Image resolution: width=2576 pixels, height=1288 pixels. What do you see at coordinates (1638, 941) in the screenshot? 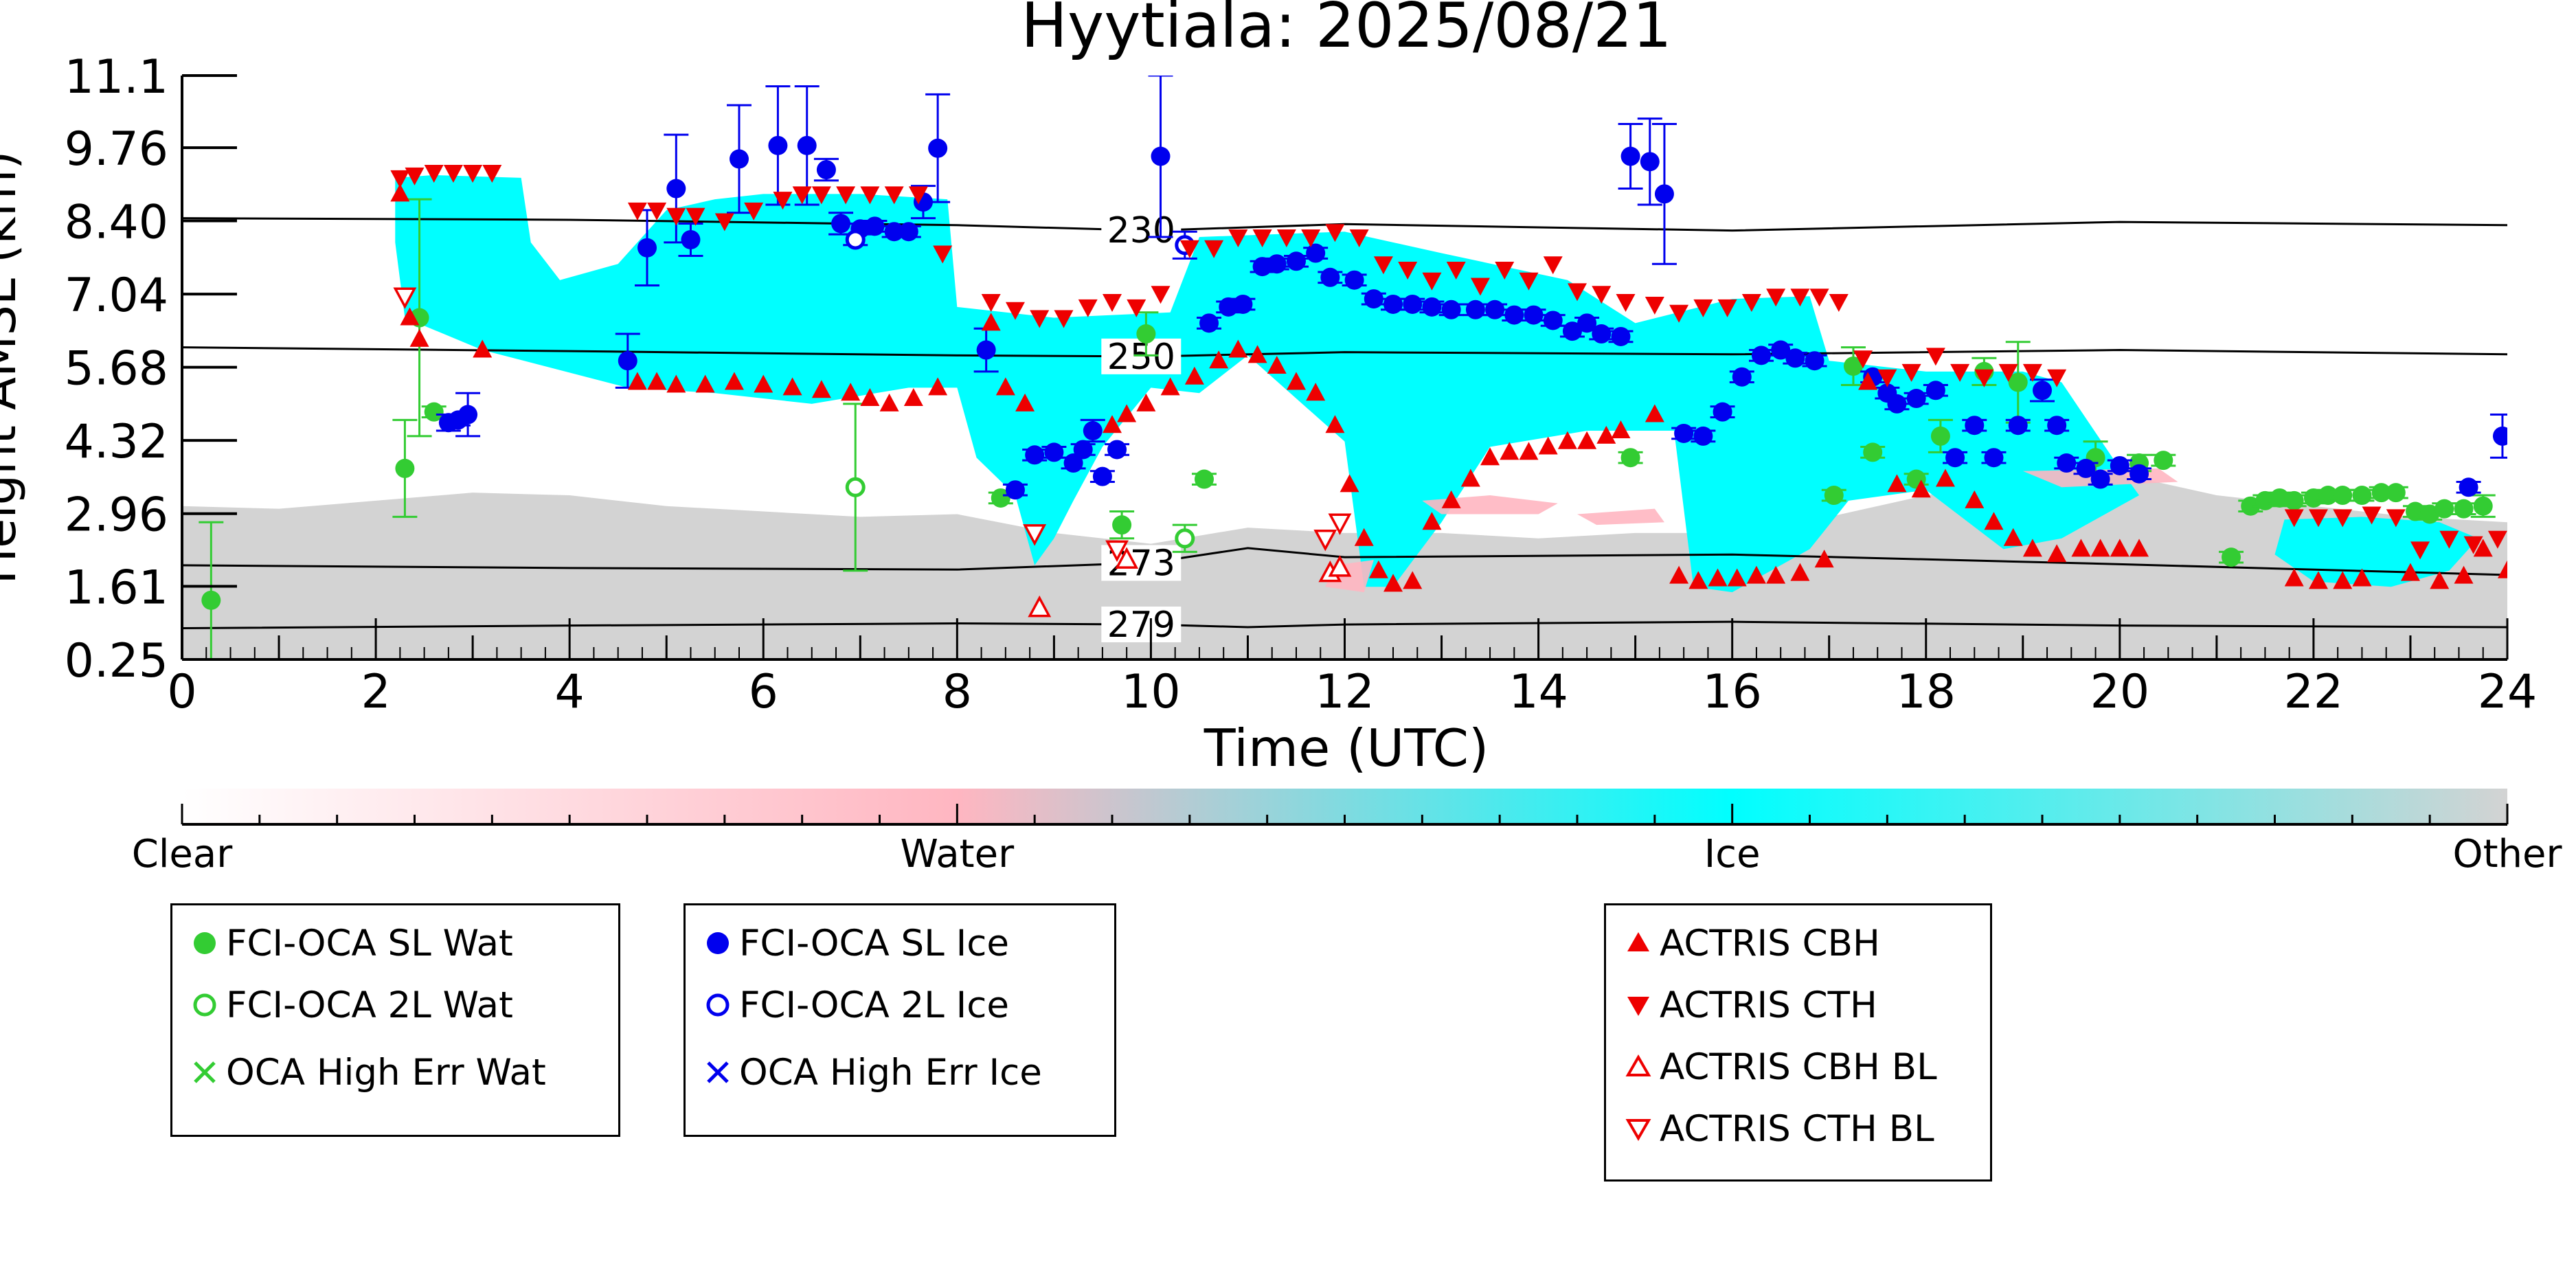
I see `filled-triangle-up-marker-icon` at bounding box center [1638, 941].